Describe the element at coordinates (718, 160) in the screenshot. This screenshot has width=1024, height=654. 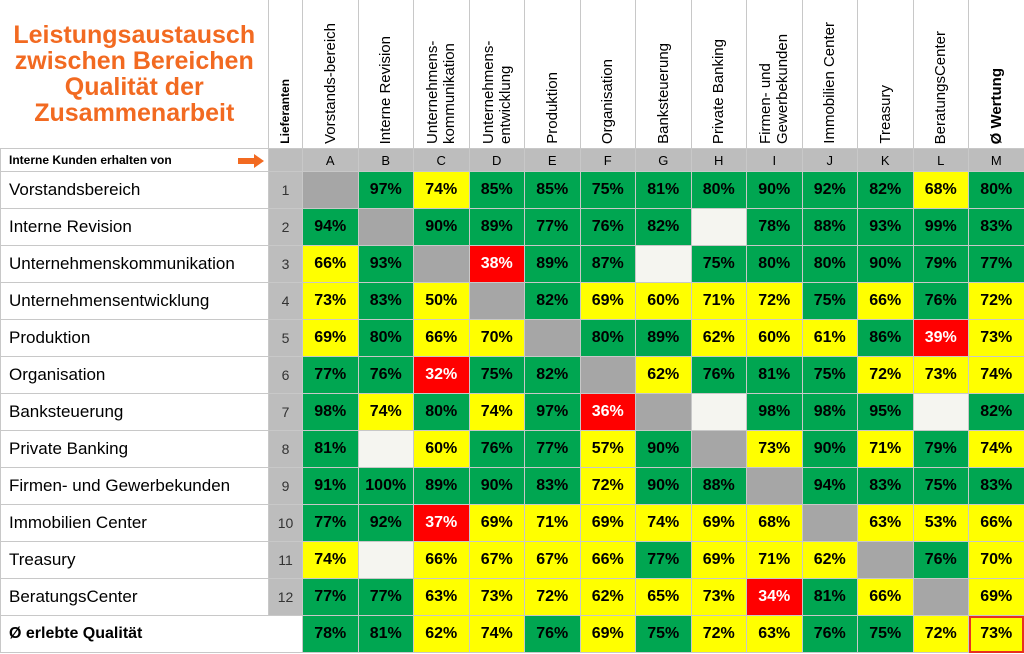
I see `column-letter: H` at that location.